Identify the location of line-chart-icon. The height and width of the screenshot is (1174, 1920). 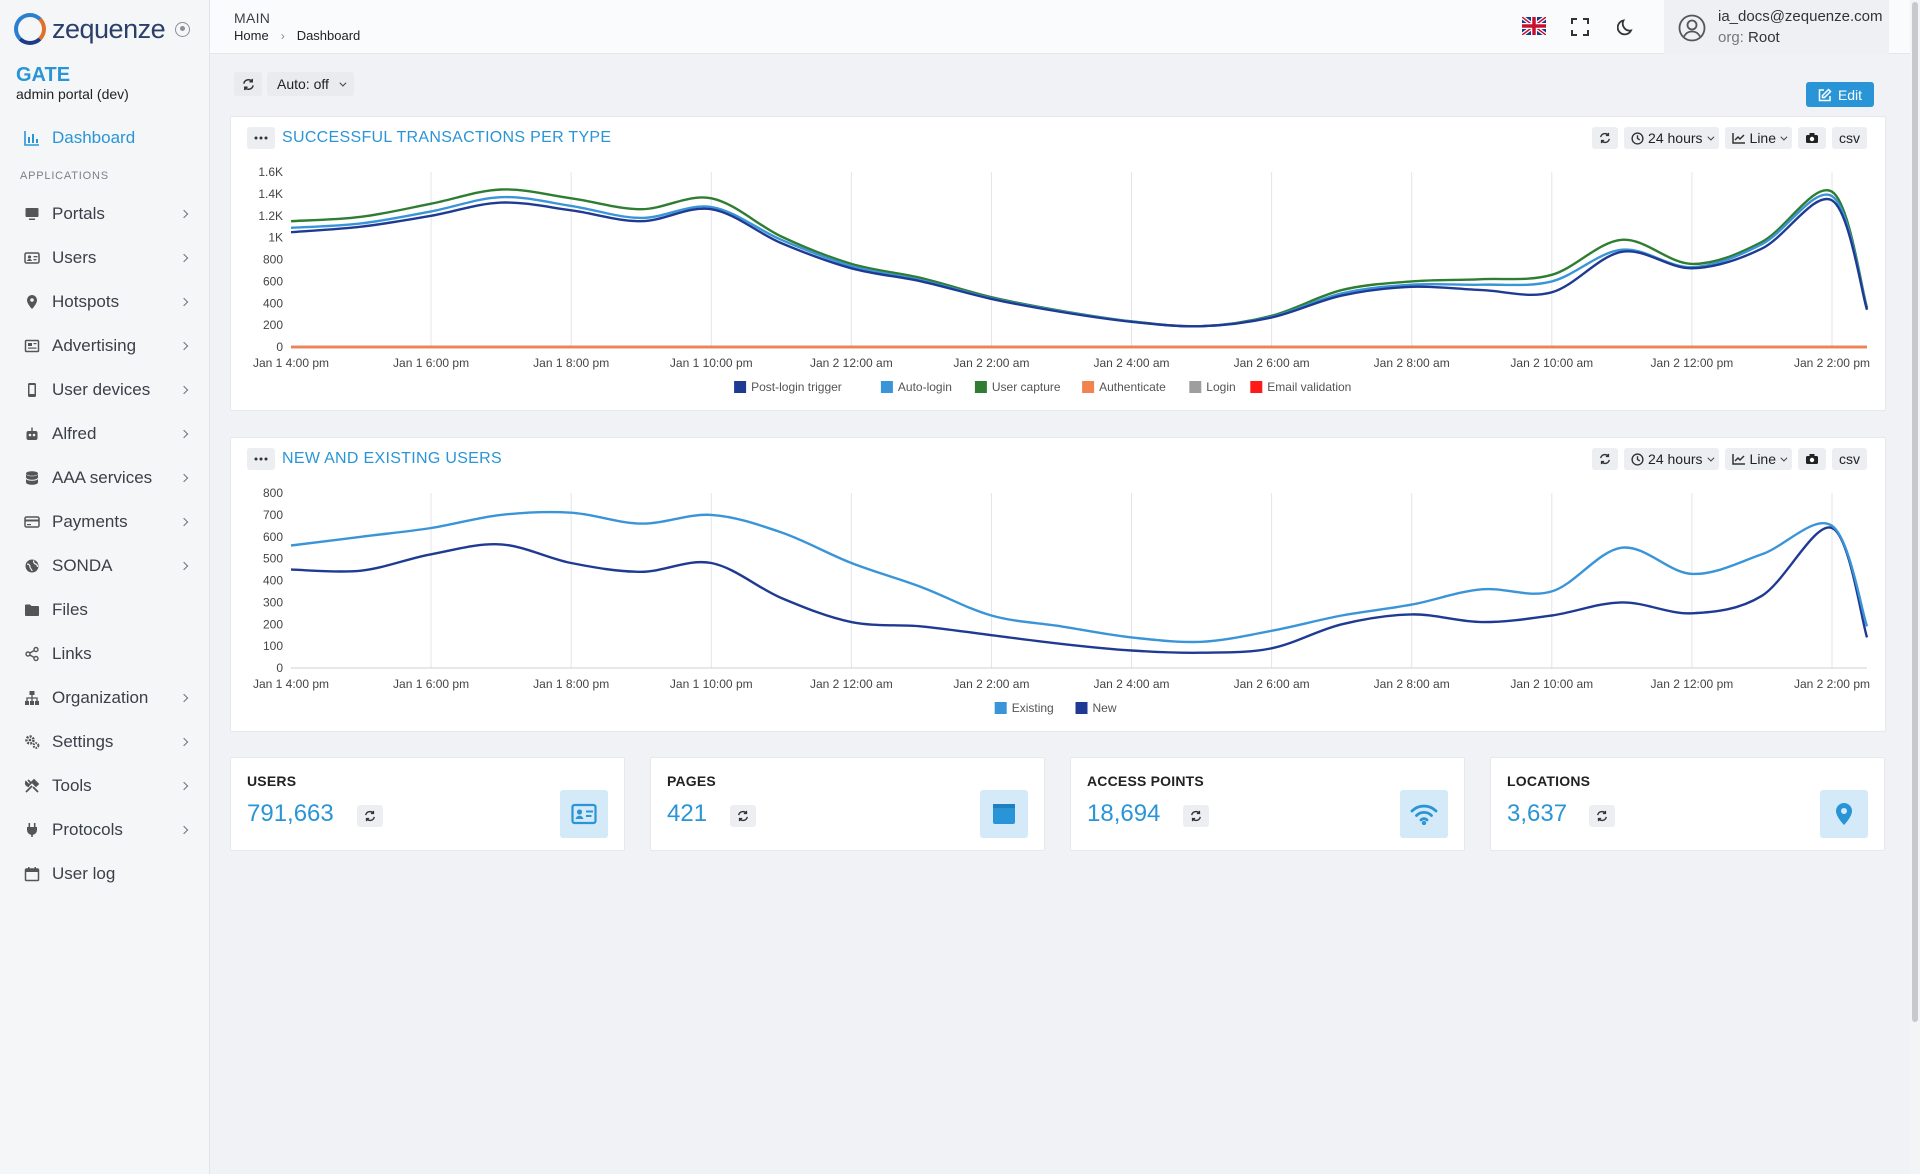
(1738, 138).